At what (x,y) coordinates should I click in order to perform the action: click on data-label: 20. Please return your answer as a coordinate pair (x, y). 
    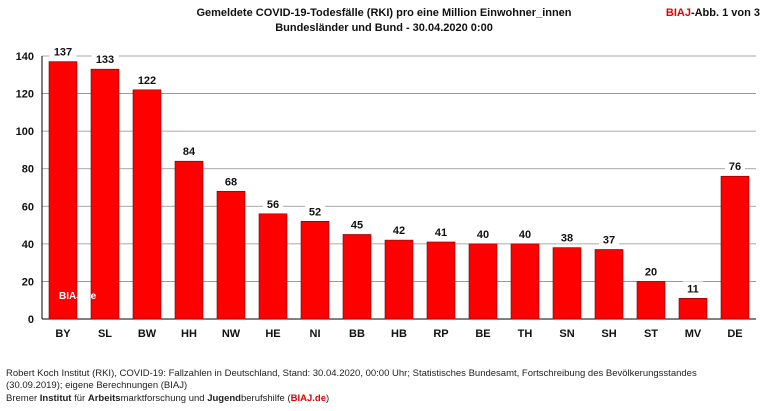
    Looking at the image, I should click on (651, 272).